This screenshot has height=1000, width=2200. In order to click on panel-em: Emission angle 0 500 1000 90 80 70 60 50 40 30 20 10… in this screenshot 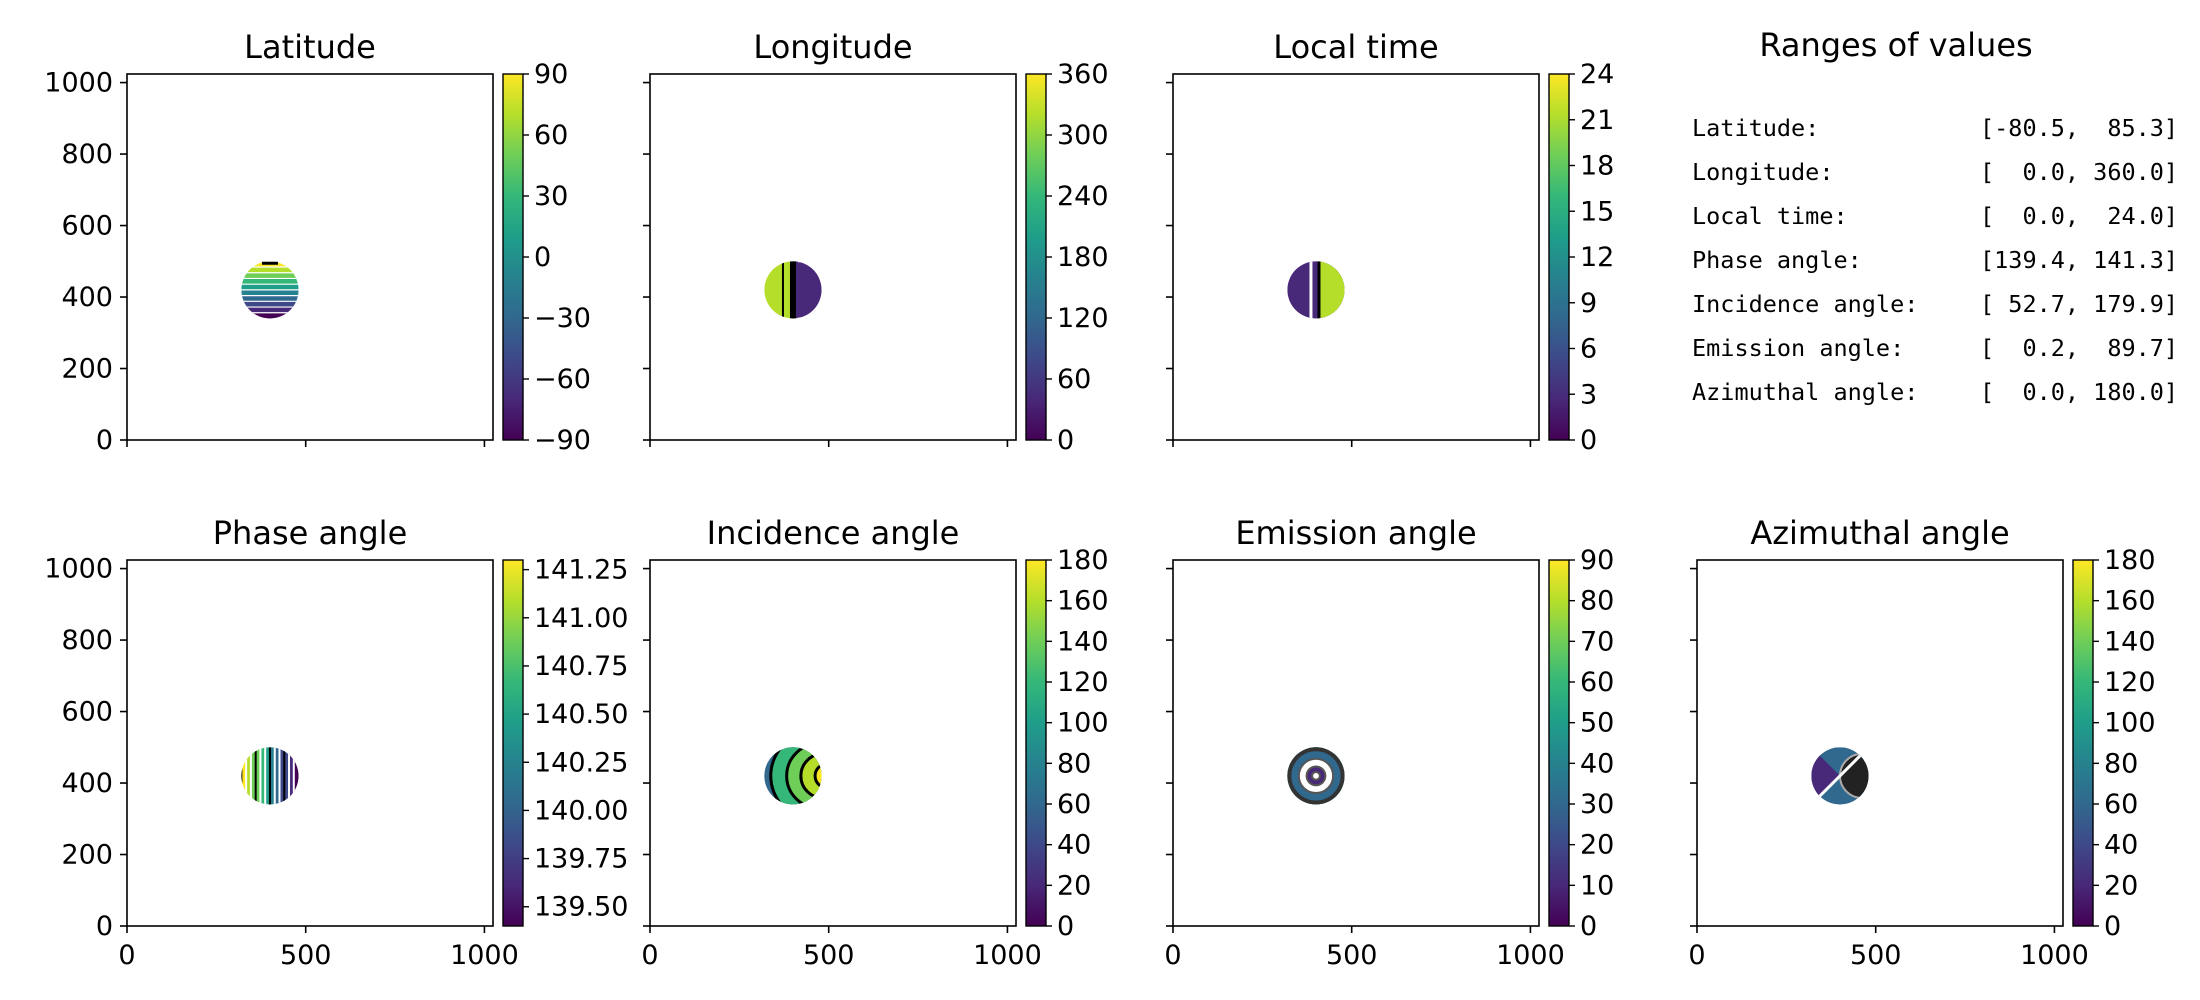, I will do `click(1389, 742)`.